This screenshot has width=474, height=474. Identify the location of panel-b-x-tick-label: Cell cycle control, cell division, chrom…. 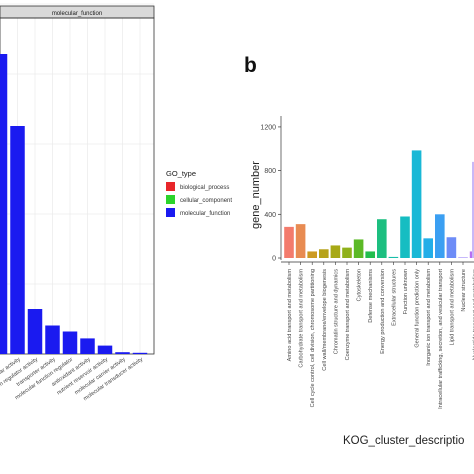
(313, 338).